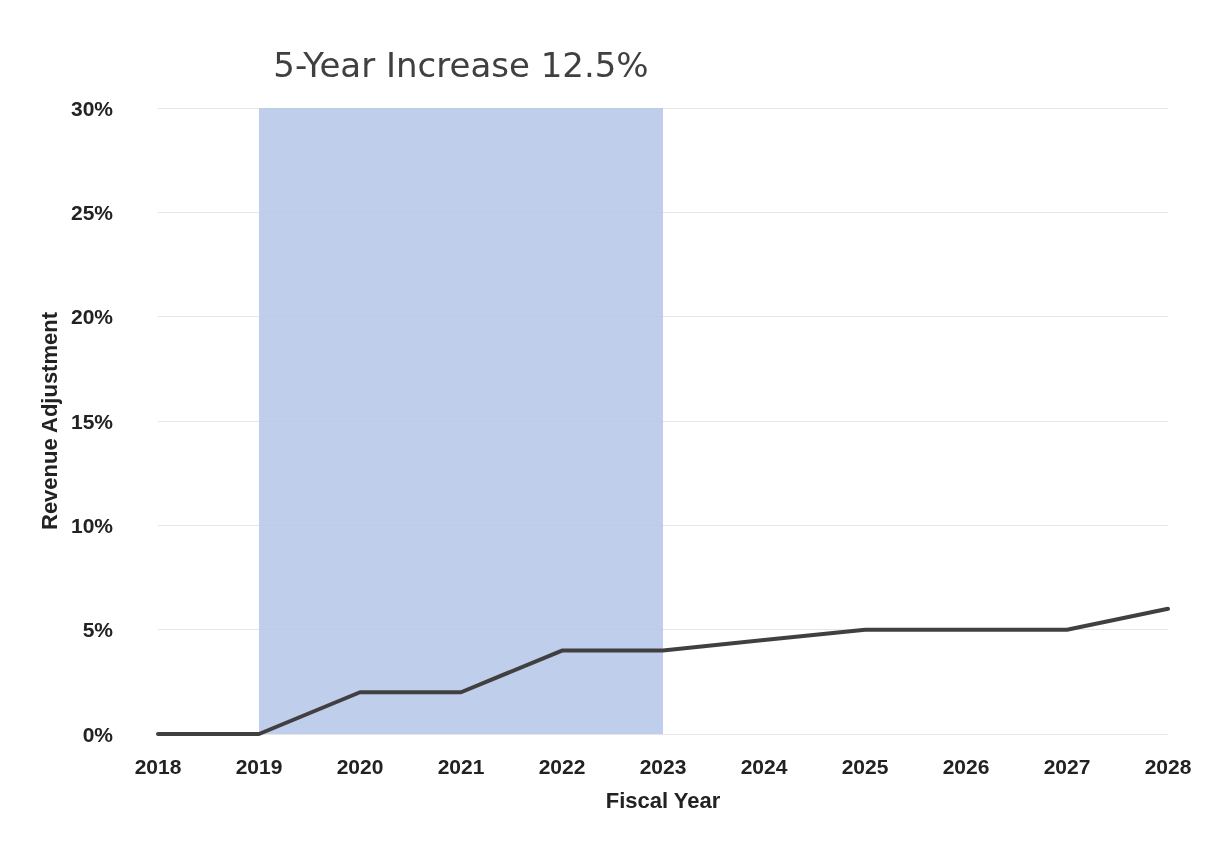  Describe the element at coordinates (865, 766) in the screenshot. I see `x-tick-label: 2025` at that location.